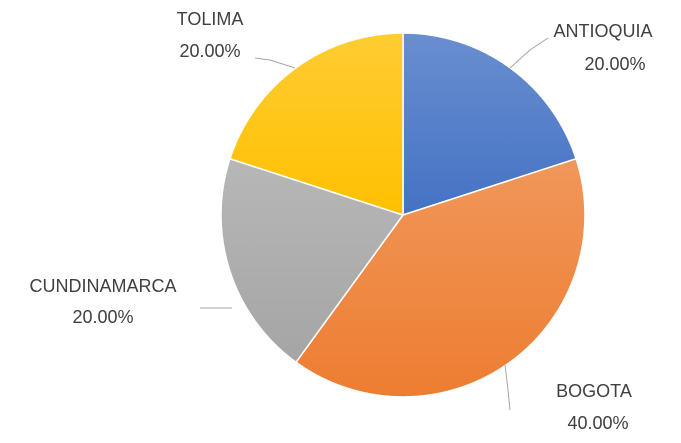 The image size is (681, 443). Describe the element at coordinates (102, 286) in the screenshot. I see `slice-label: CUNDINAMARCA` at that location.